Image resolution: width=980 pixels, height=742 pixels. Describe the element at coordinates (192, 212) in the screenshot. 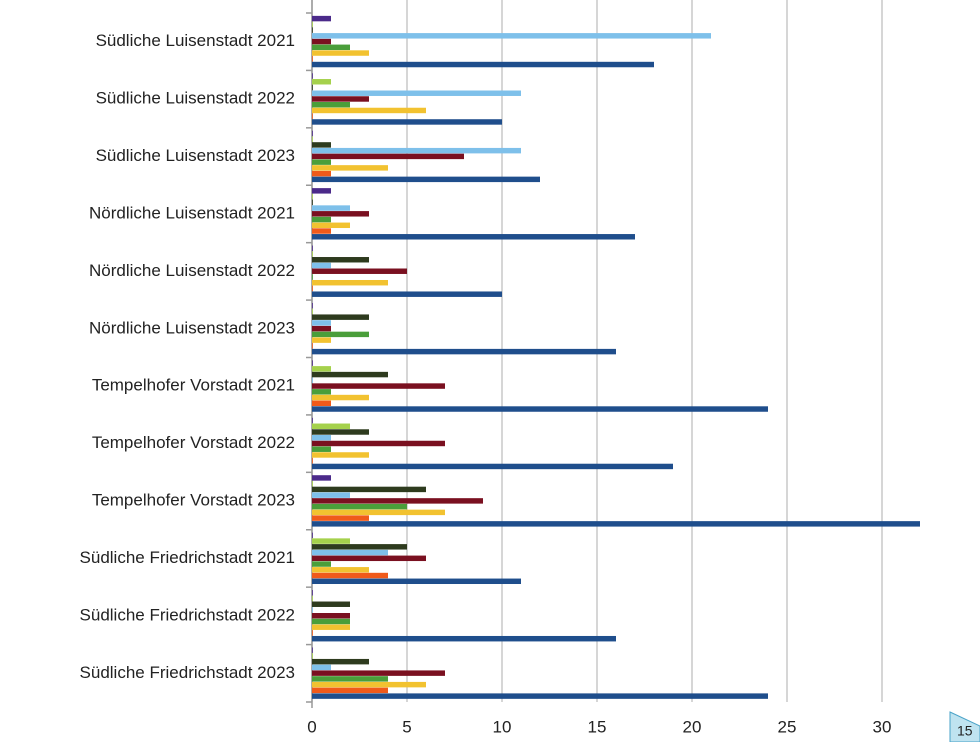

I see `y-tick-label: Nördliche Luisenstadt 2021` at that location.